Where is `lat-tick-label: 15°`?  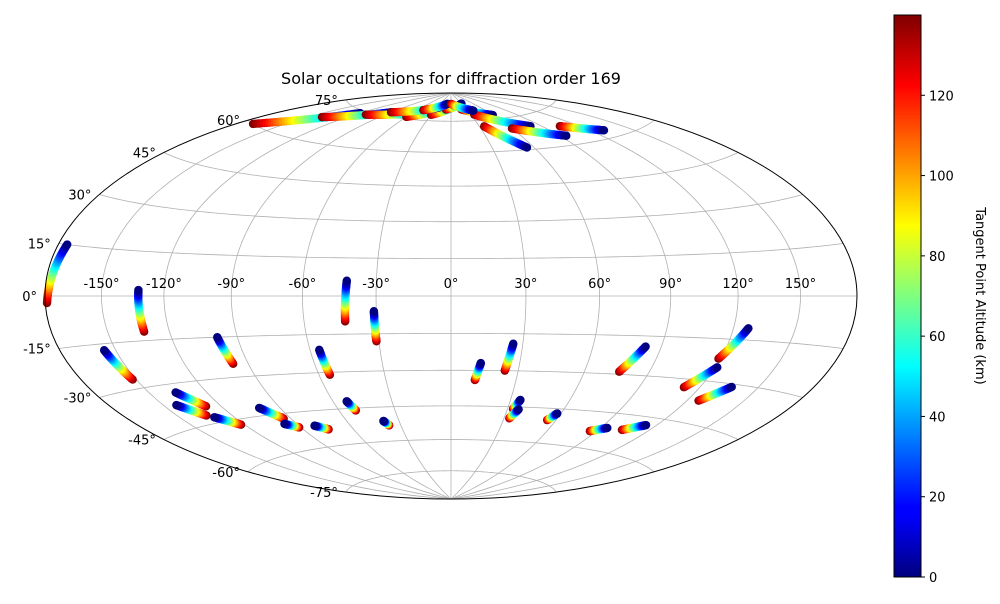
lat-tick-label: 15° is located at coordinates (39, 245).